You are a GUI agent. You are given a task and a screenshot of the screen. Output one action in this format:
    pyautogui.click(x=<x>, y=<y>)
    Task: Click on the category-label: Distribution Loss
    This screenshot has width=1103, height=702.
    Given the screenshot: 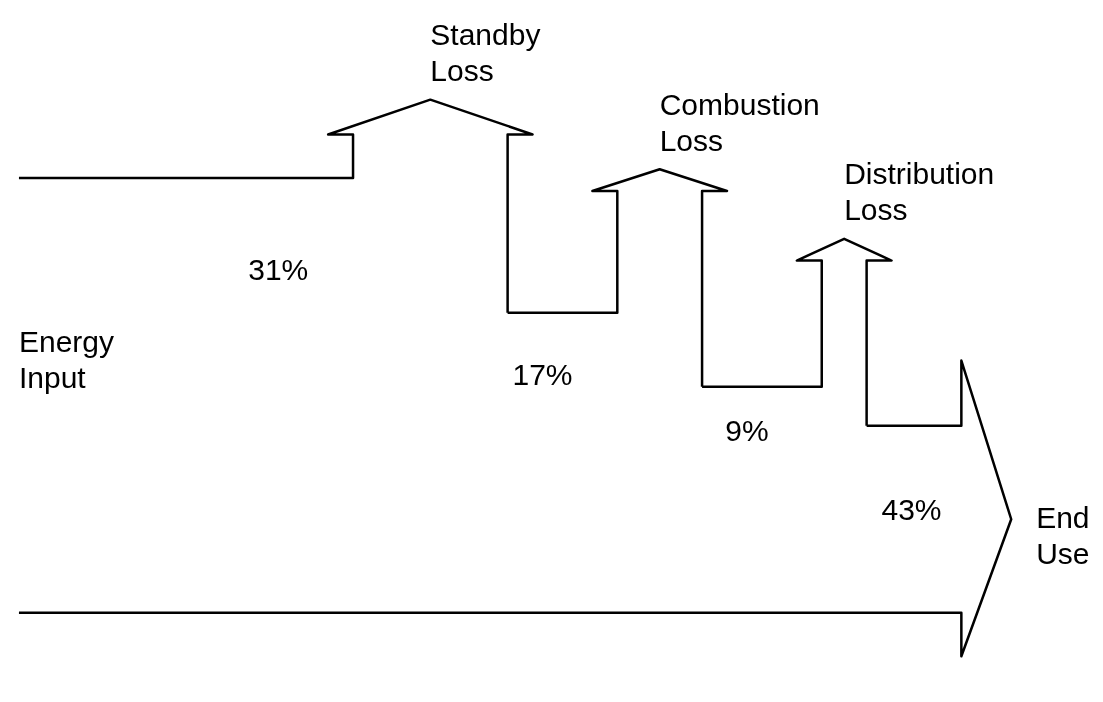 What is the action you would take?
    pyautogui.click(x=919, y=192)
    